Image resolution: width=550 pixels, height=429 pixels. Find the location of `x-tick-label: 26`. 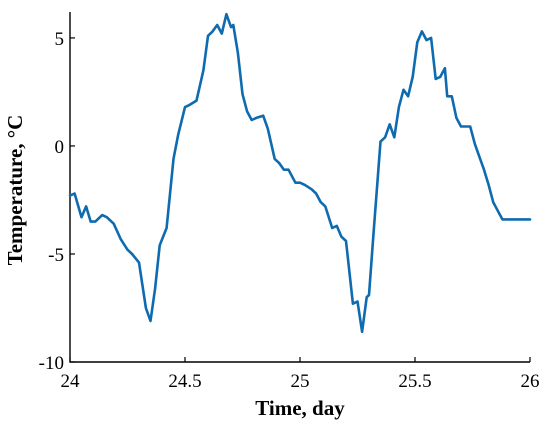

x-tick-label: 26 is located at coordinates (530, 381).